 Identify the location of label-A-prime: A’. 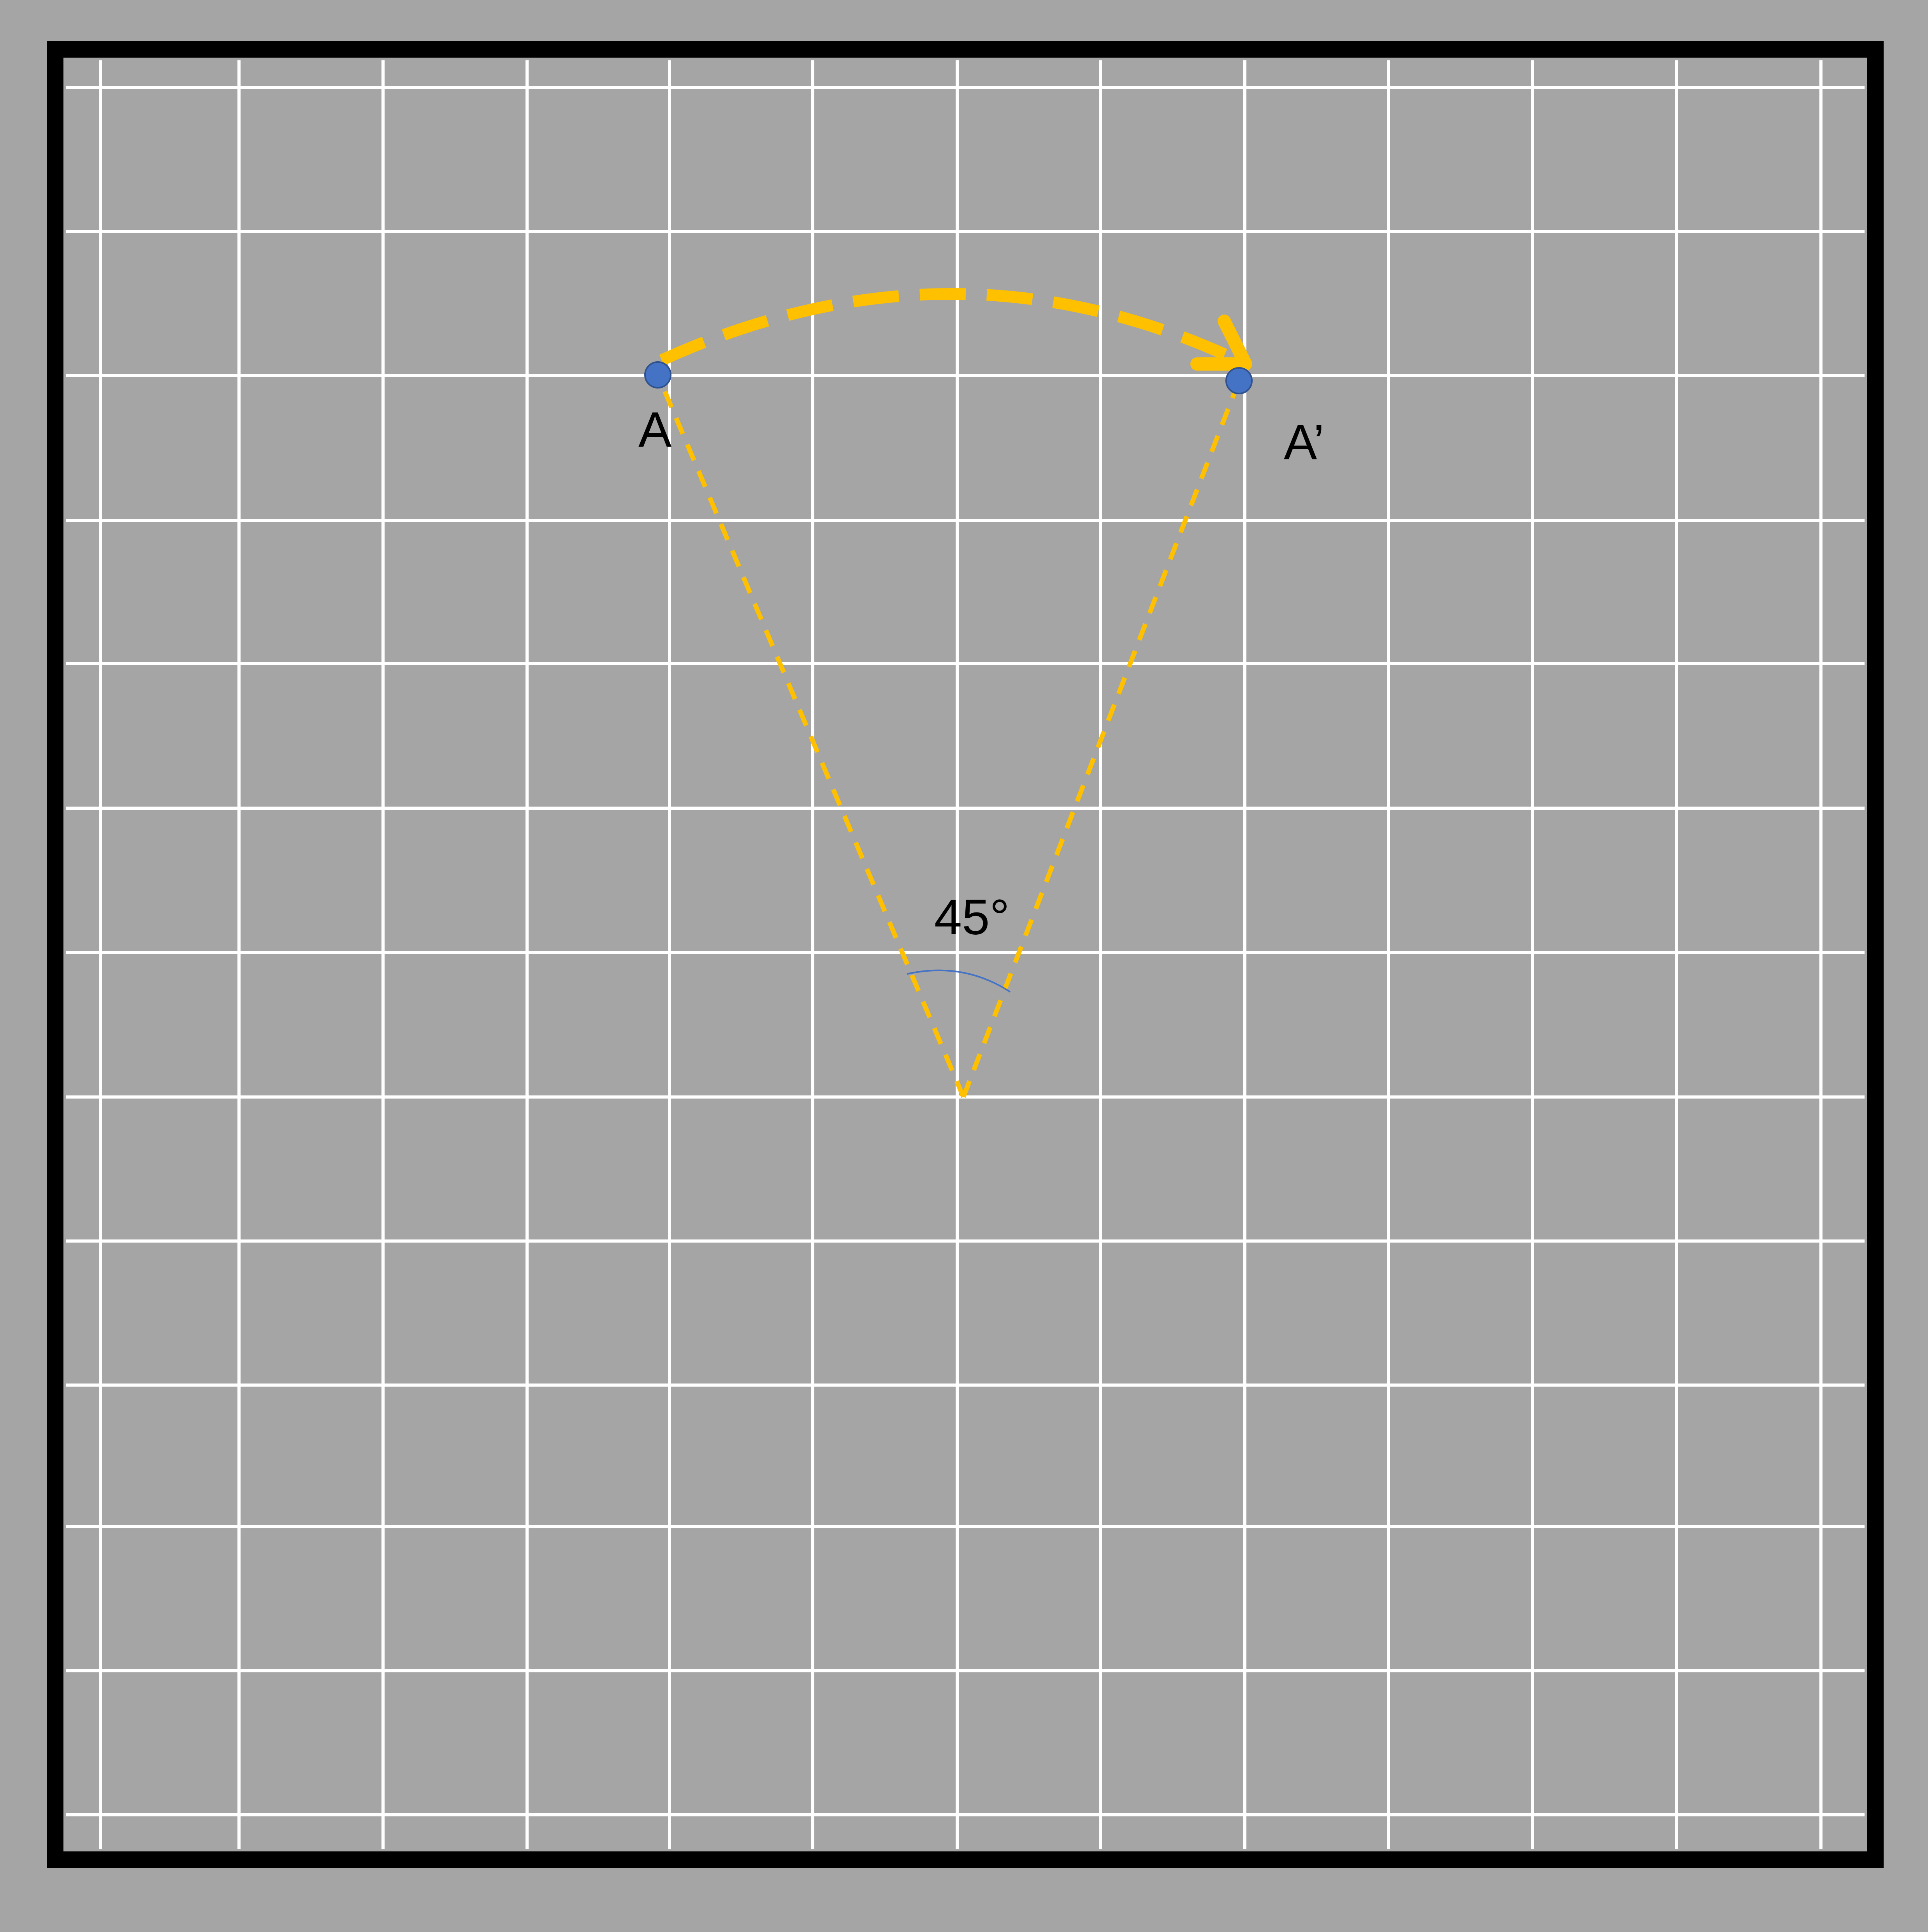
(1304, 443).